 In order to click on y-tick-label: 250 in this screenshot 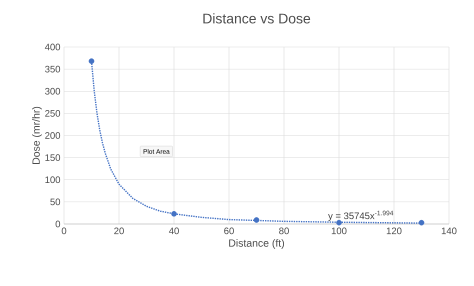, I will do `click(52, 113)`.